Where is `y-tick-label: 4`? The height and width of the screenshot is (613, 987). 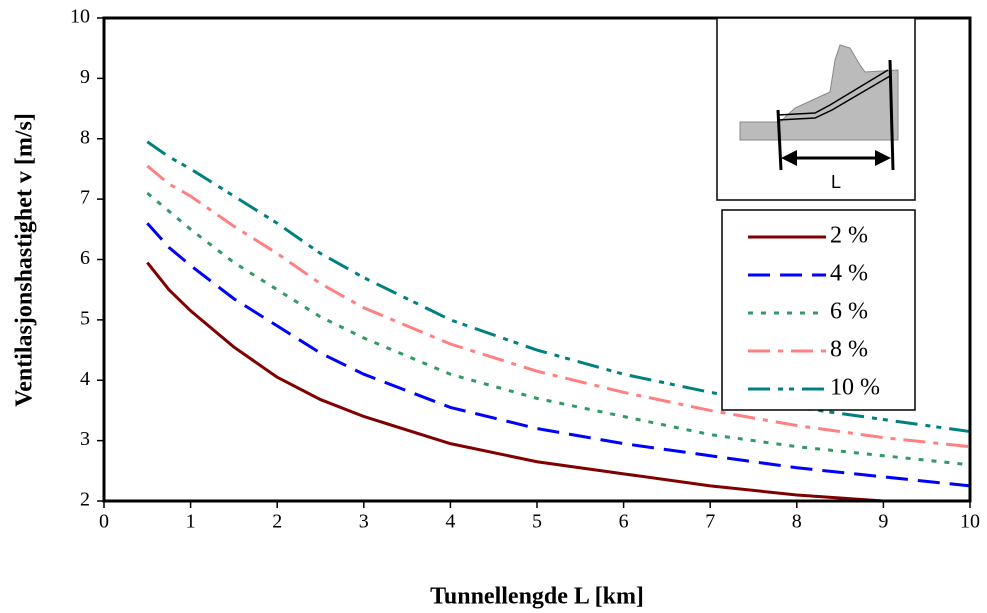
y-tick-label: 4 is located at coordinates (85, 379).